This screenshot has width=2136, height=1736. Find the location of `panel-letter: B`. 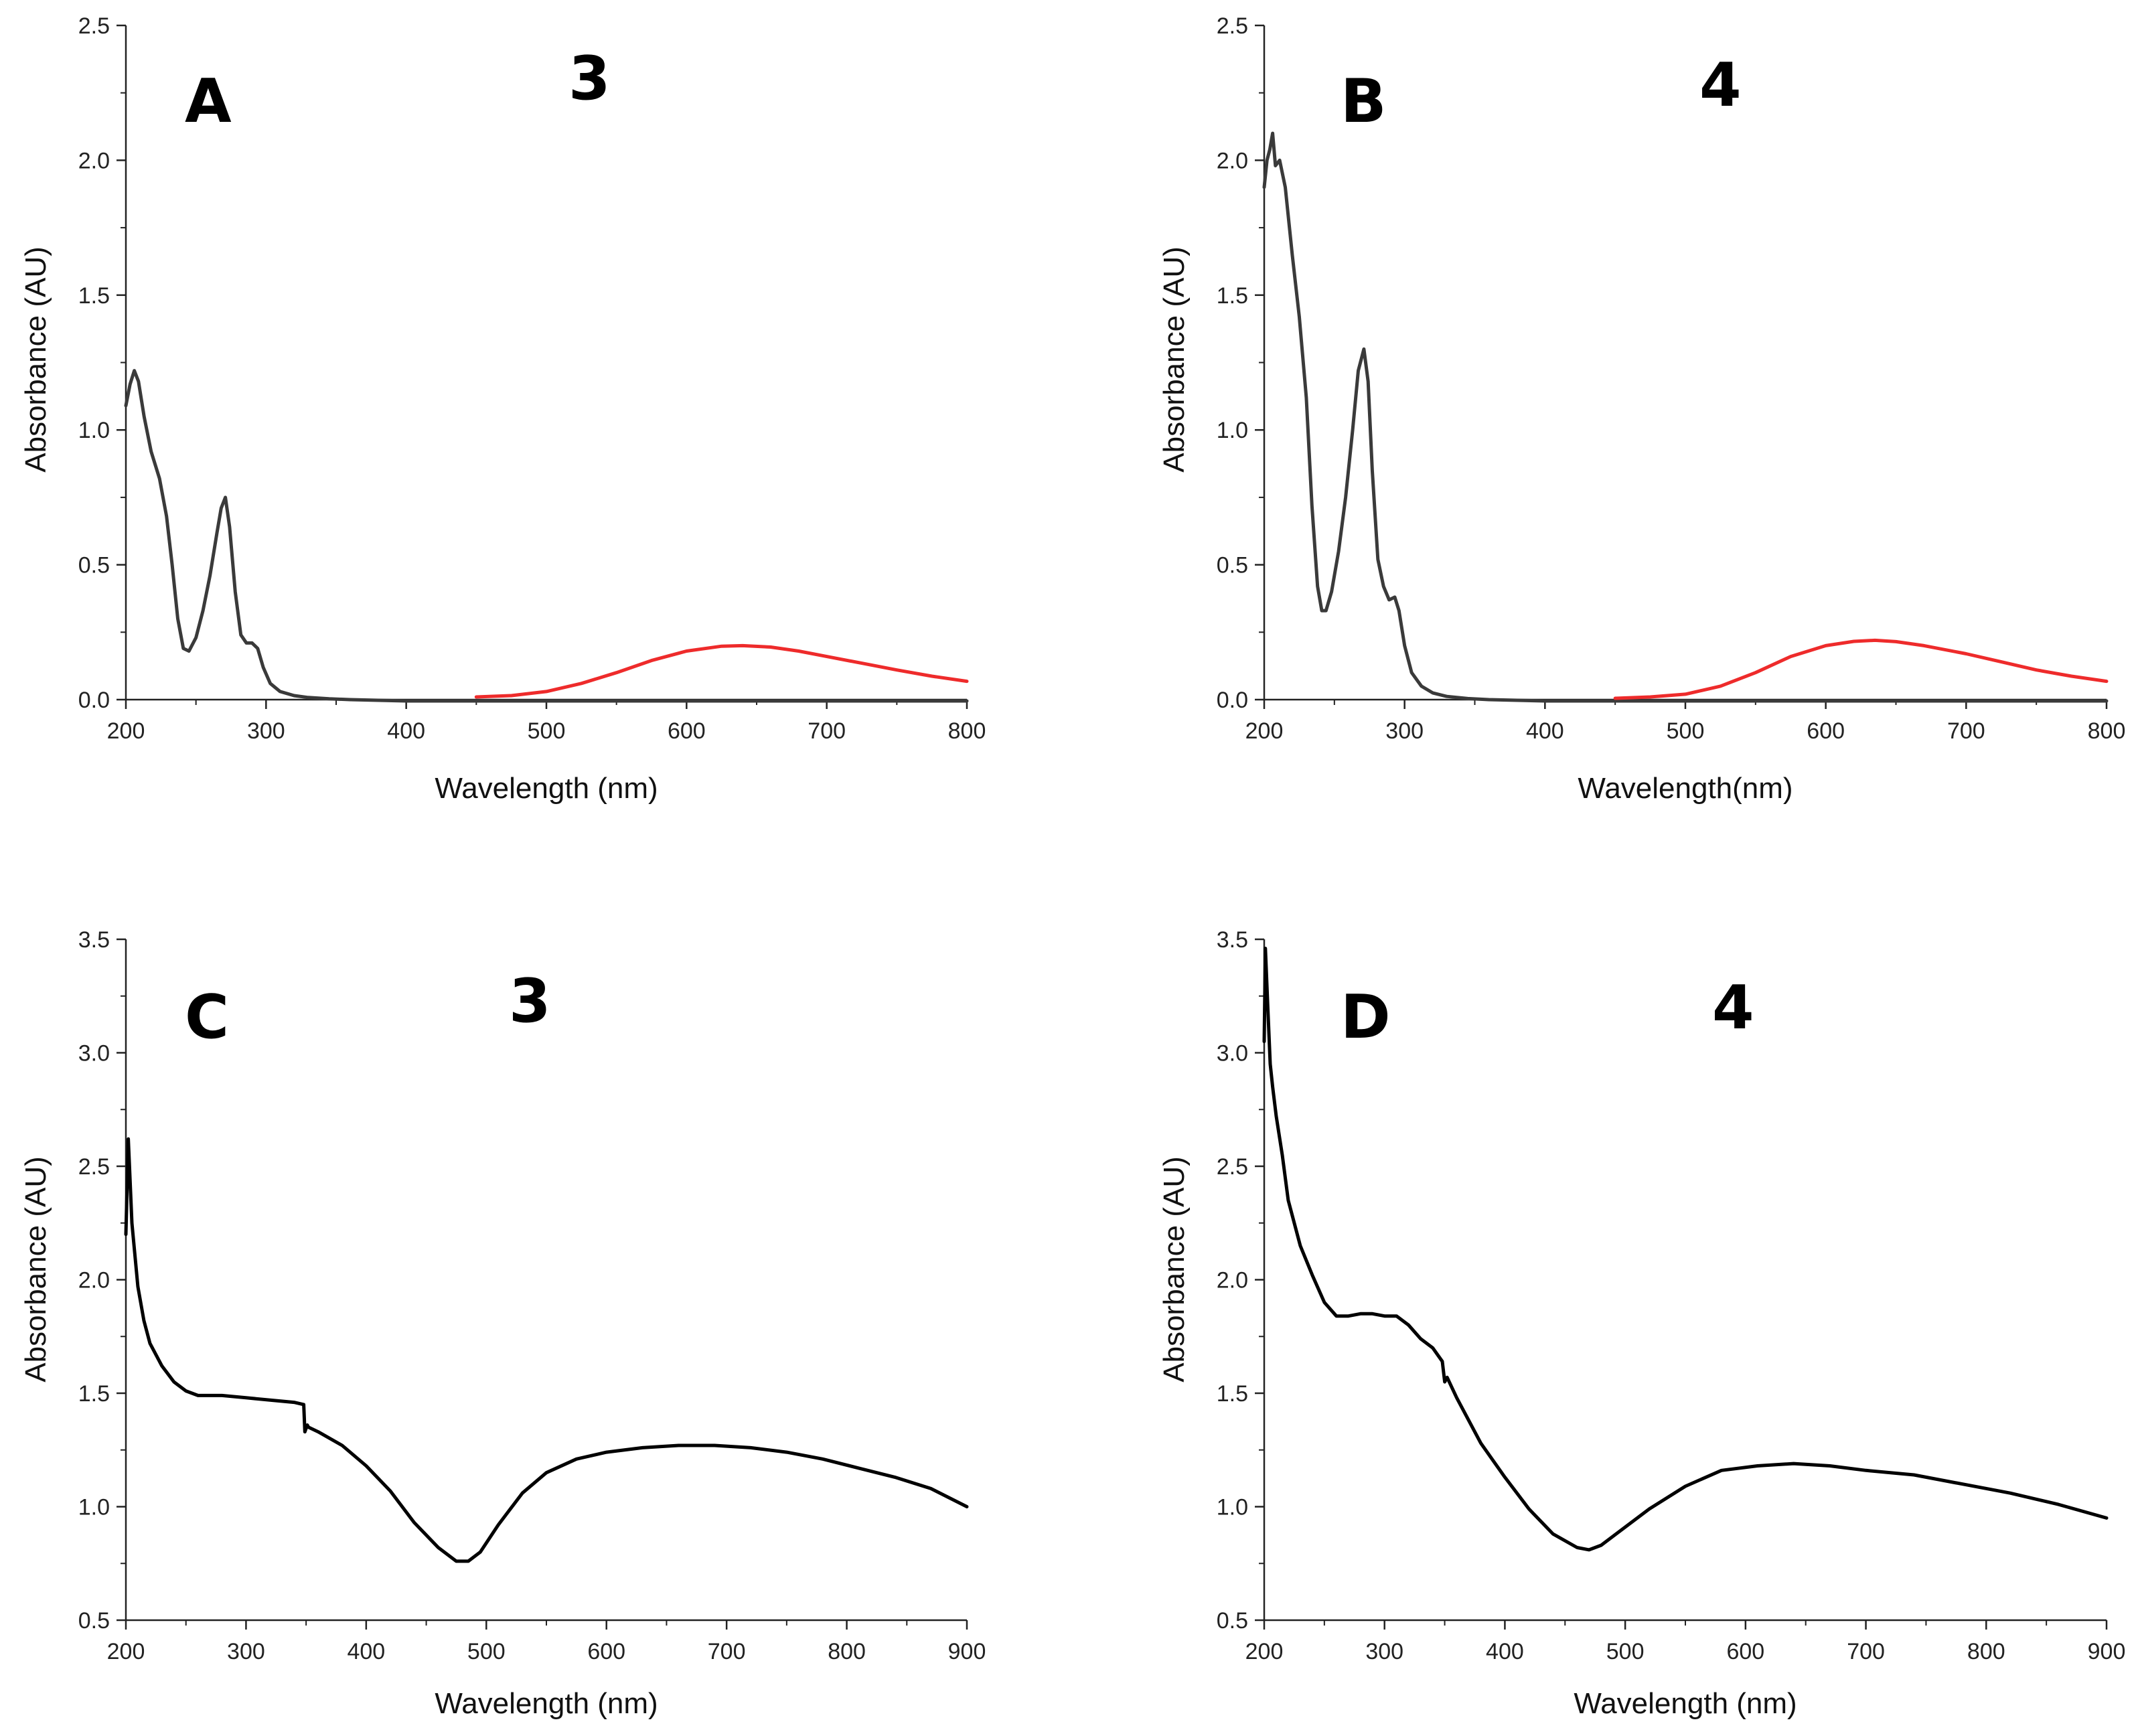

panel-letter: B is located at coordinates (1364, 101).